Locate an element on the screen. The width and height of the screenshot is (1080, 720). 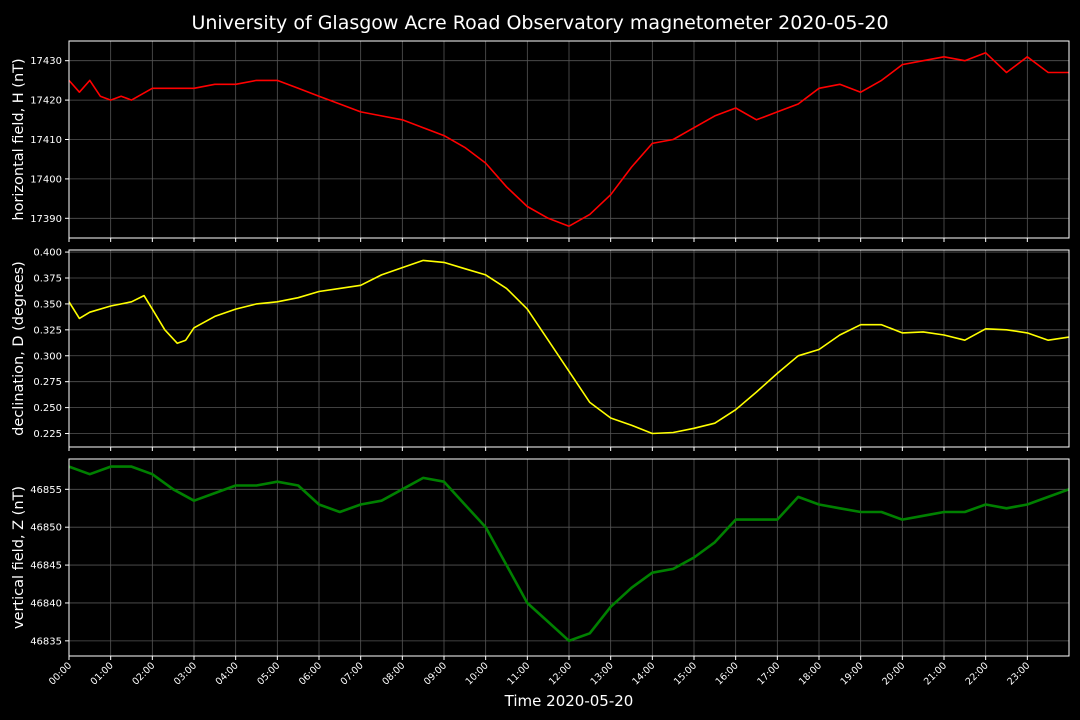
y-tick-label: 46845 is located at coordinates (46, 566).